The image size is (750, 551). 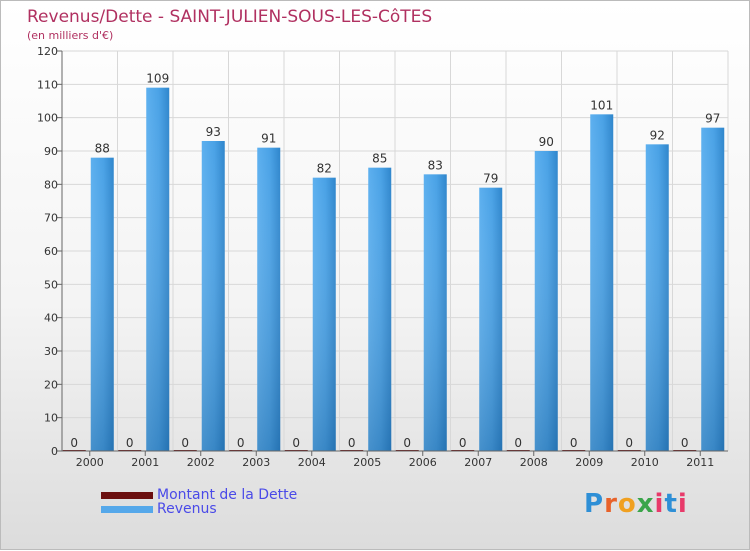 I want to click on data-label-revenus: 79, so click(x=490, y=179).